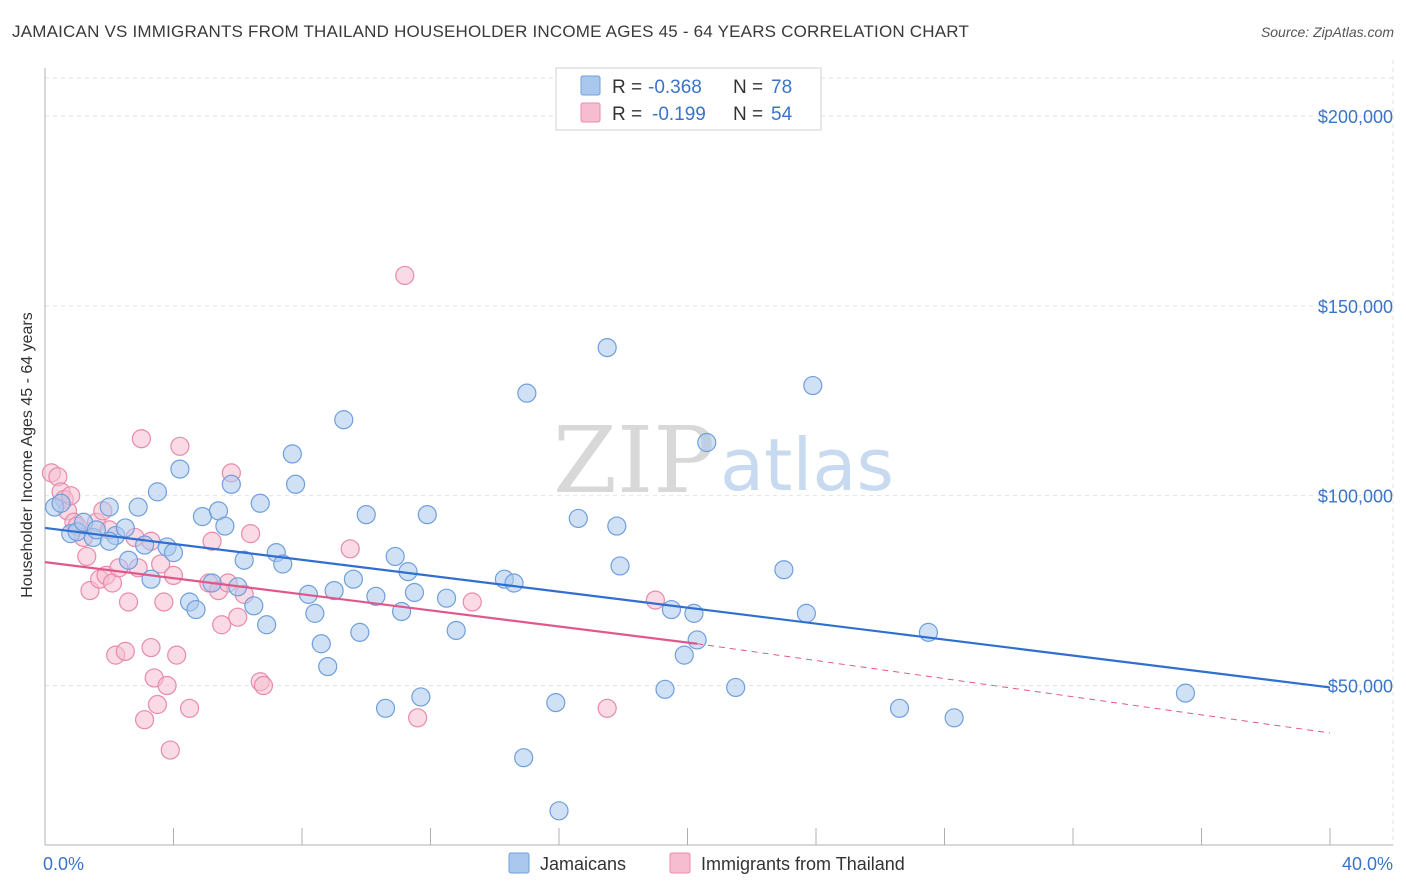 The height and width of the screenshot is (892, 1406). Describe the element at coordinates (590, 112) in the screenshot. I see `legend-swatch-thailand` at that location.